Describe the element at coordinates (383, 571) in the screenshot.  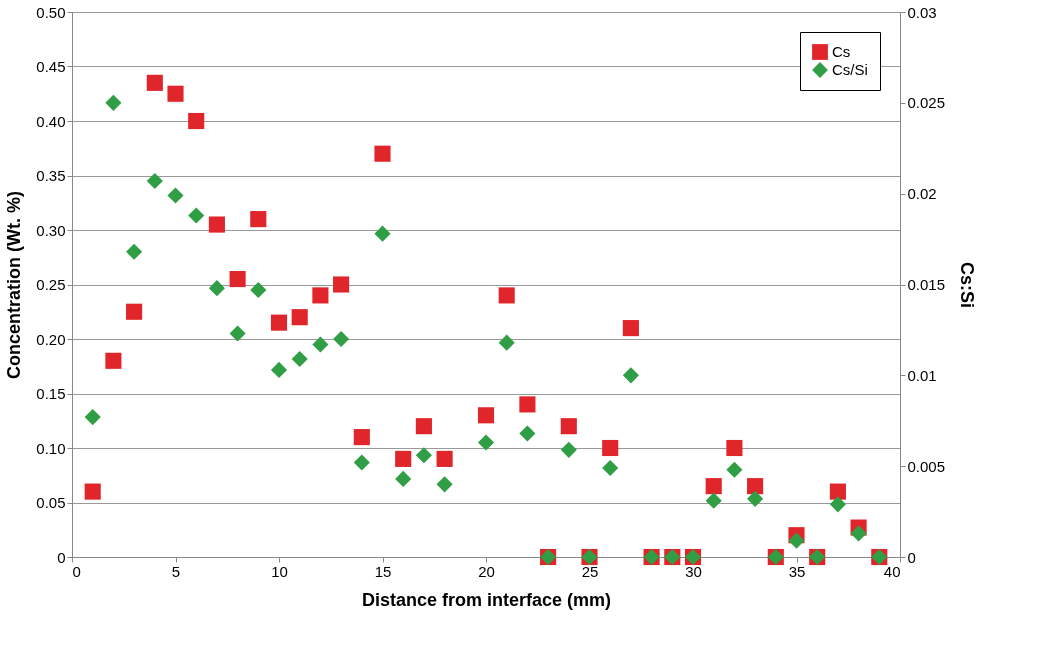
I see `x-tick-label: 15` at that location.